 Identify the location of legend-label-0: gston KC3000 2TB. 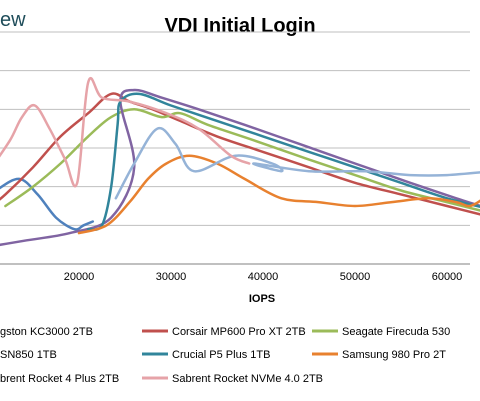
(46, 332).